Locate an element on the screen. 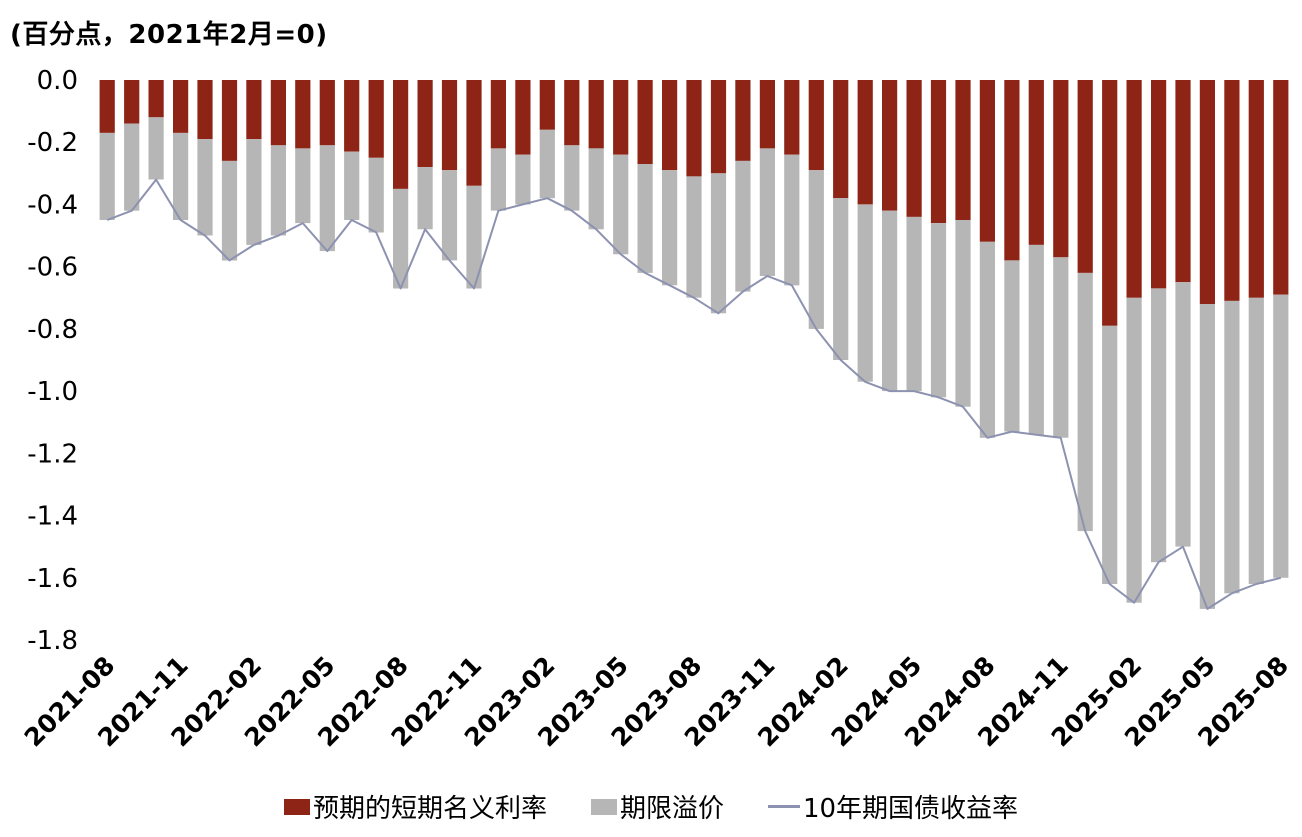 This screenshot has height=837, width=1302. legend-swatch-red-bar is located at coordinates (296, 806).